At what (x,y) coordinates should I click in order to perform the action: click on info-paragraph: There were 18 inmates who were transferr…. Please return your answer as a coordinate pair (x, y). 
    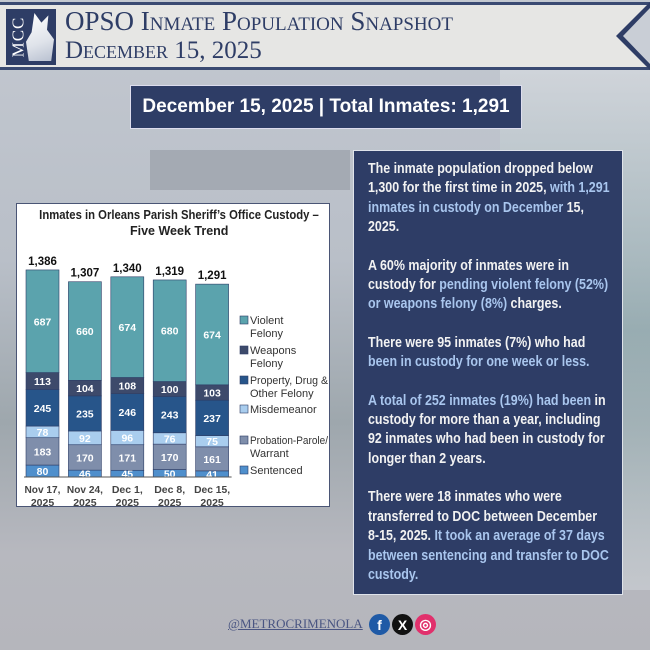
    Looking at the image, I should click on (489, 535).